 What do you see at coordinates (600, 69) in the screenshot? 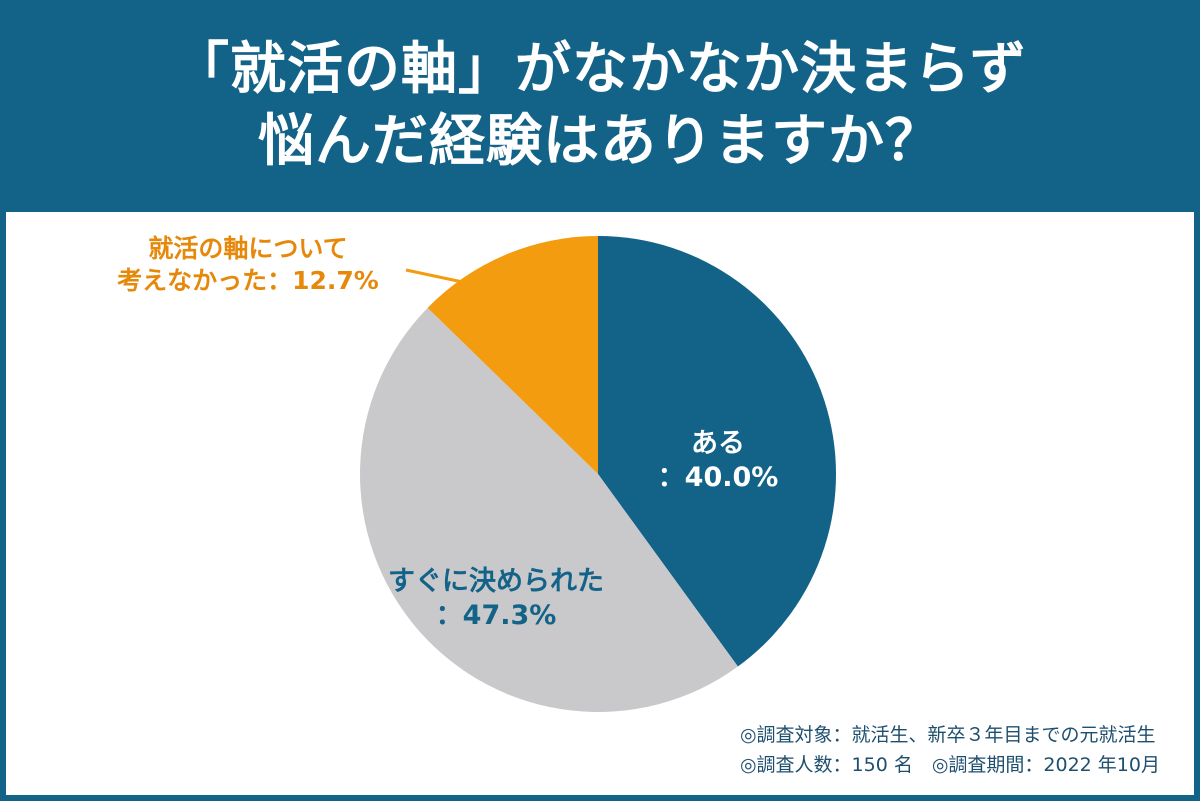
I see `title-line-1: 「就活の軸」がなかなか決まらず` at bounding box center [600, 69].